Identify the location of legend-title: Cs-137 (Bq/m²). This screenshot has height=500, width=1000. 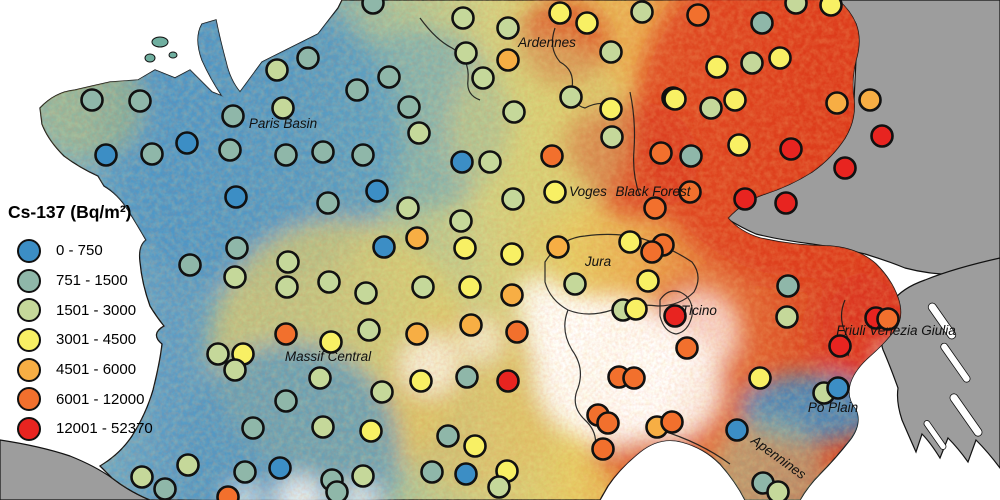
(70, 212).